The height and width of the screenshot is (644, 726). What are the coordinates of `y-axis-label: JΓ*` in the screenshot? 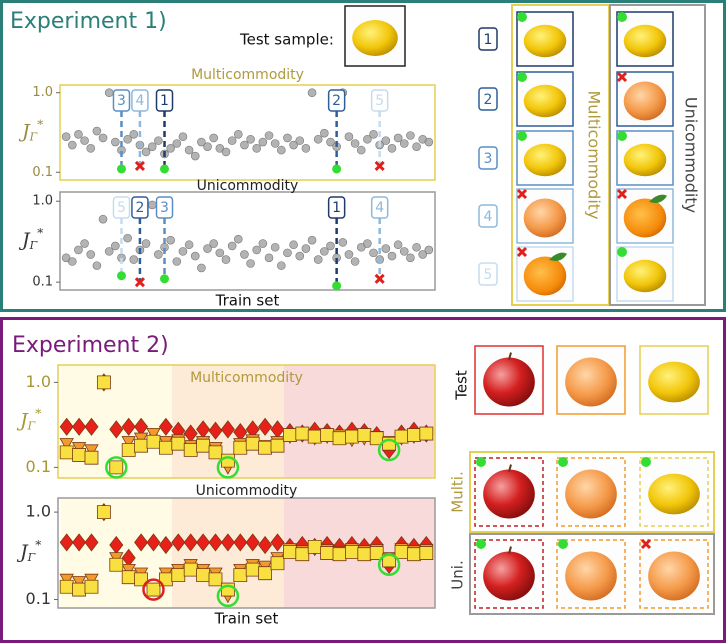 It's located at (28, 419).